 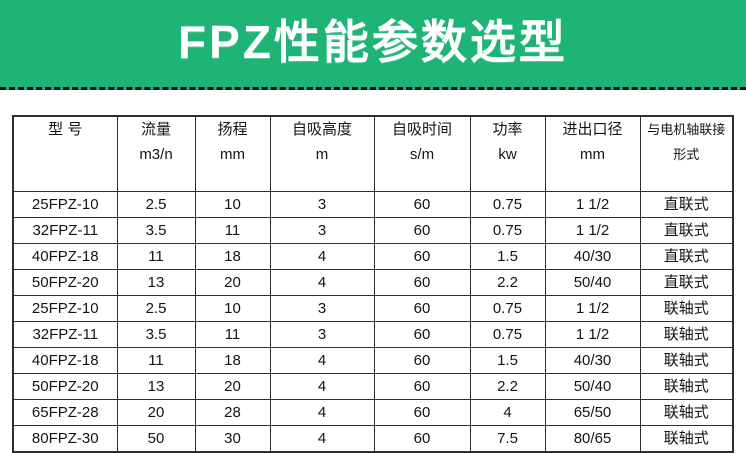 I want to click on table-cell: 30, so click(x=232, y=439).